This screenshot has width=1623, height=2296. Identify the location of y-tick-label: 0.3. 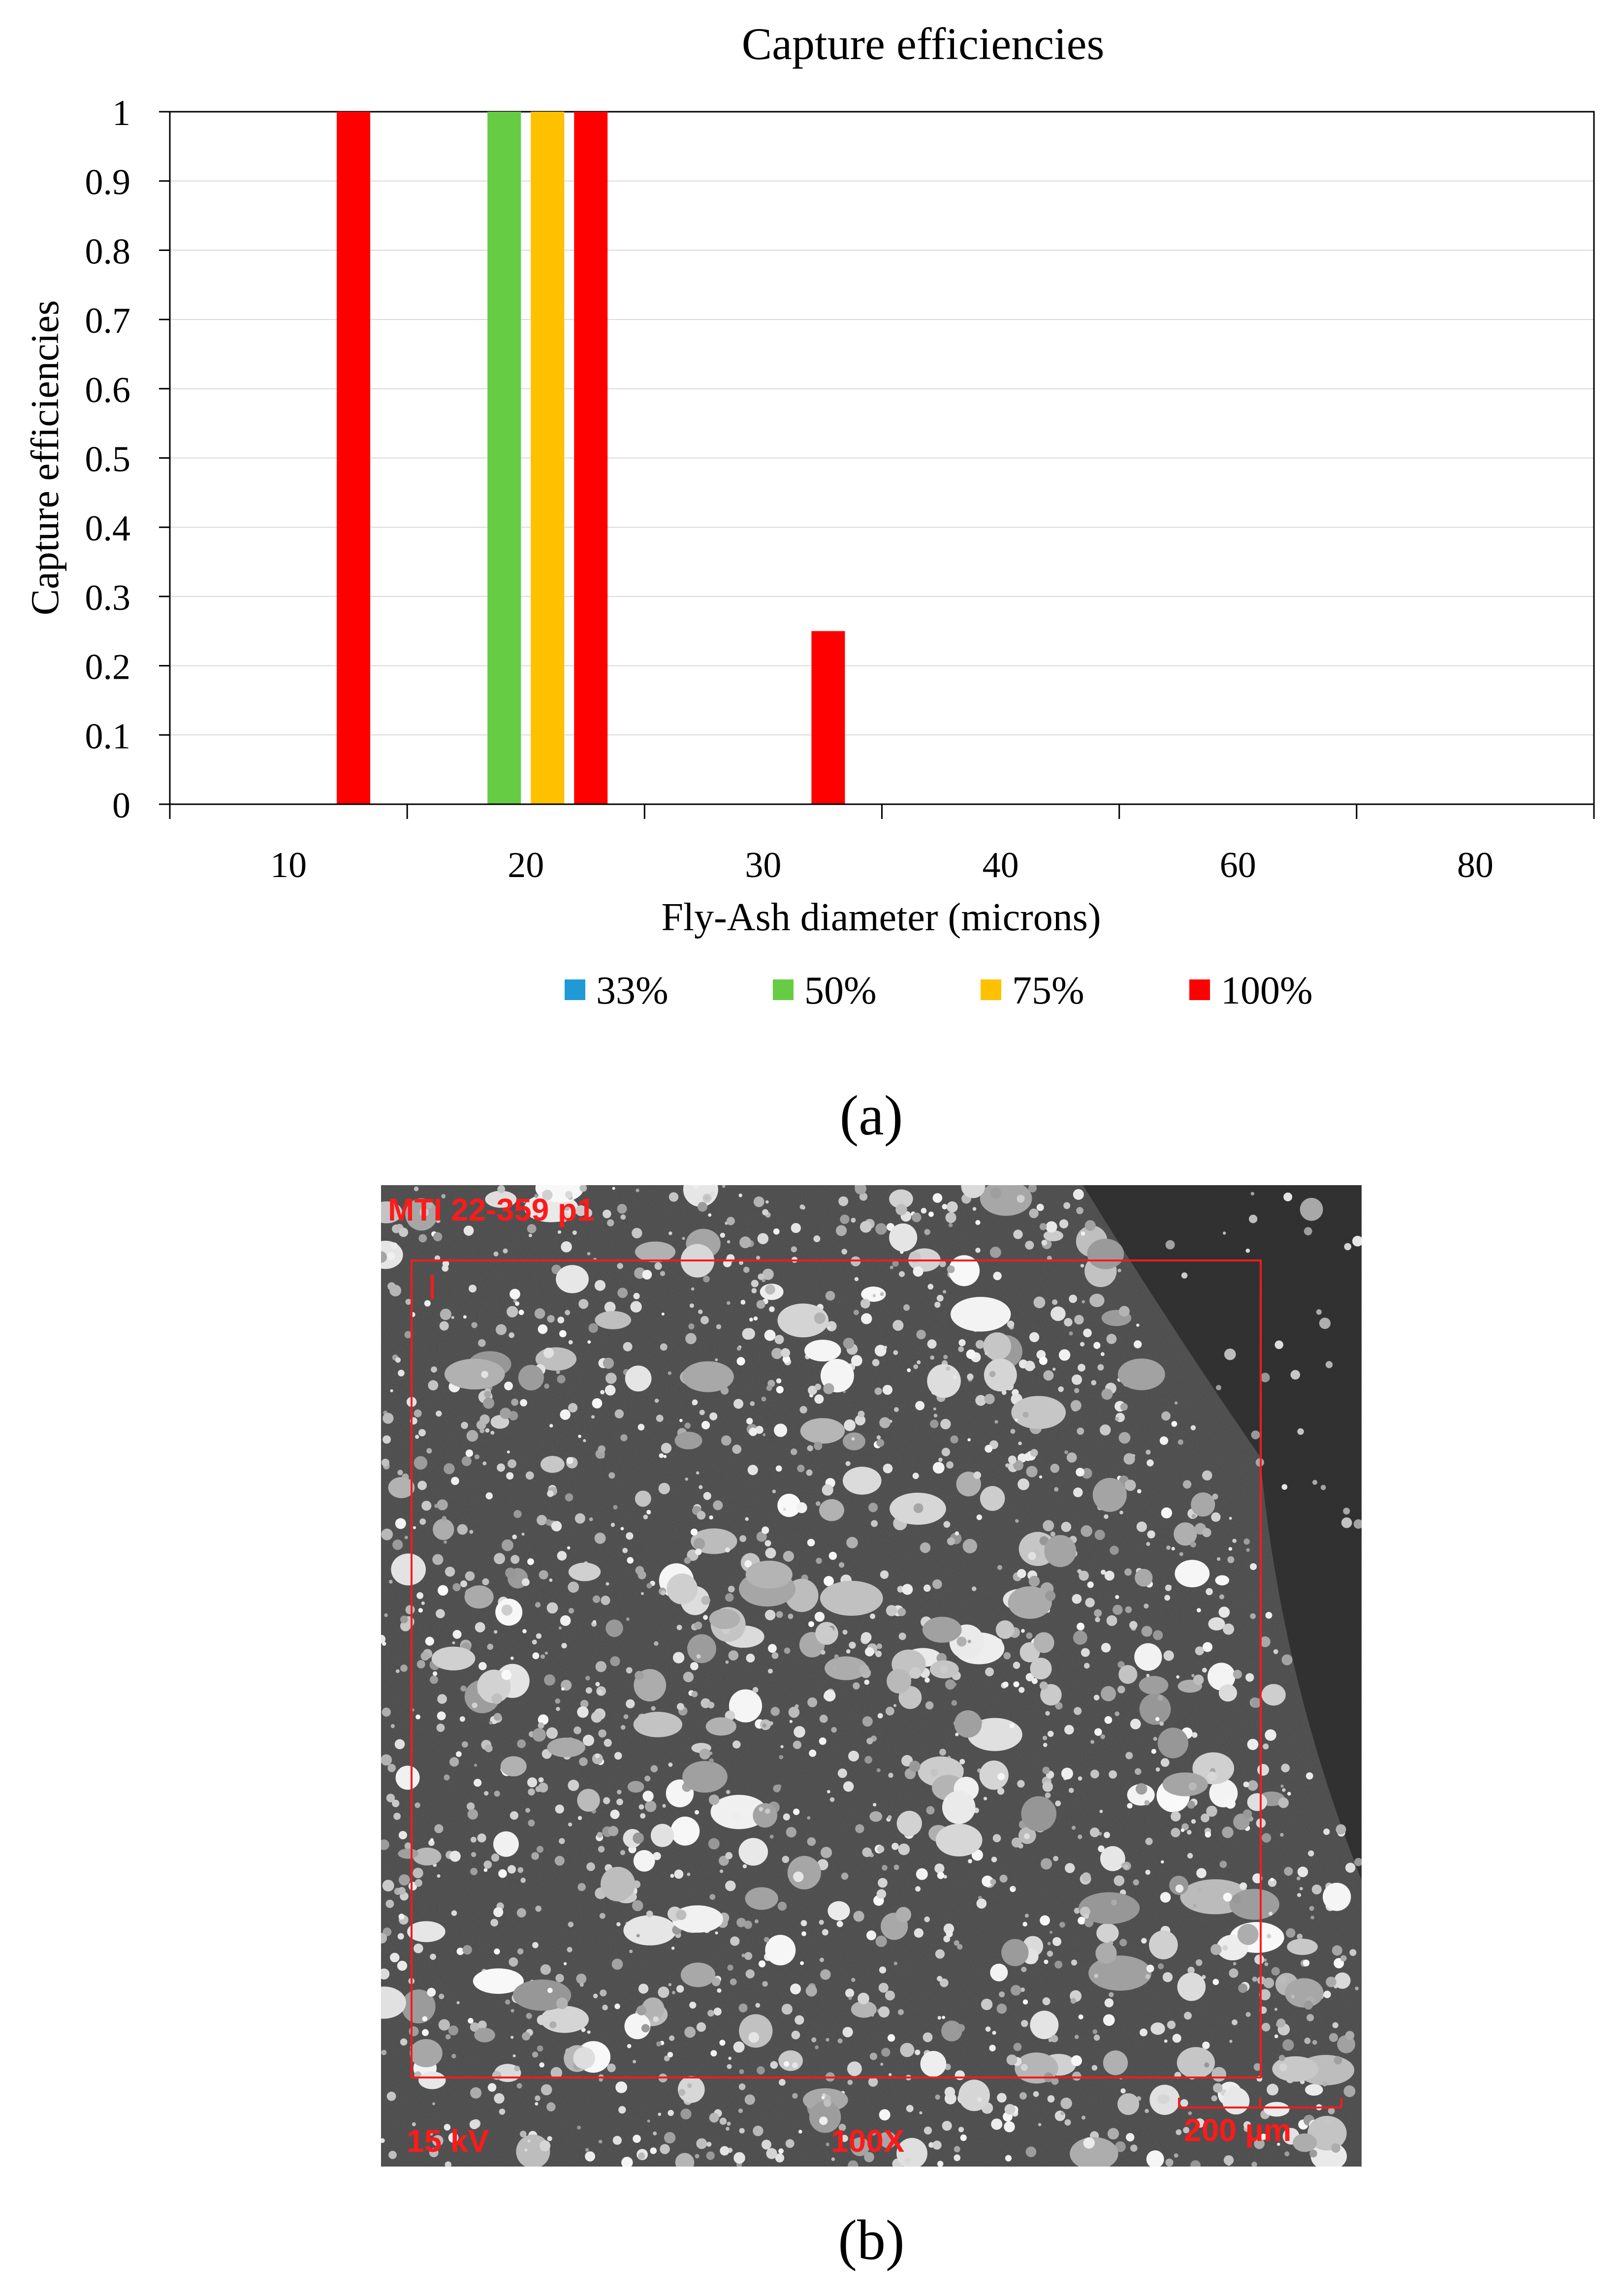
(108, 598).